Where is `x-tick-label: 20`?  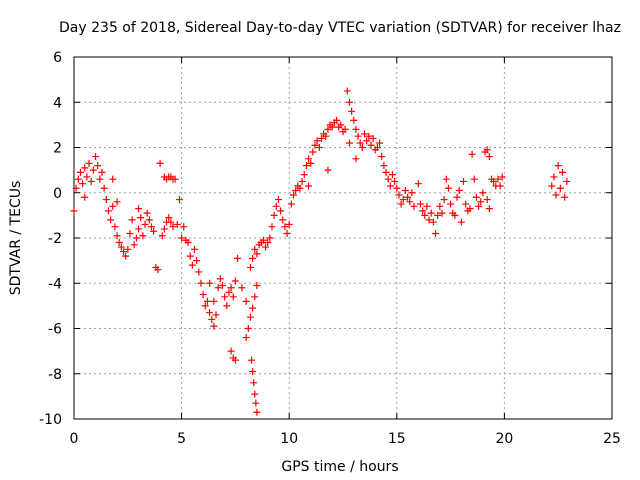 x-tick-label: 20 is located at coordinates (504, 439).